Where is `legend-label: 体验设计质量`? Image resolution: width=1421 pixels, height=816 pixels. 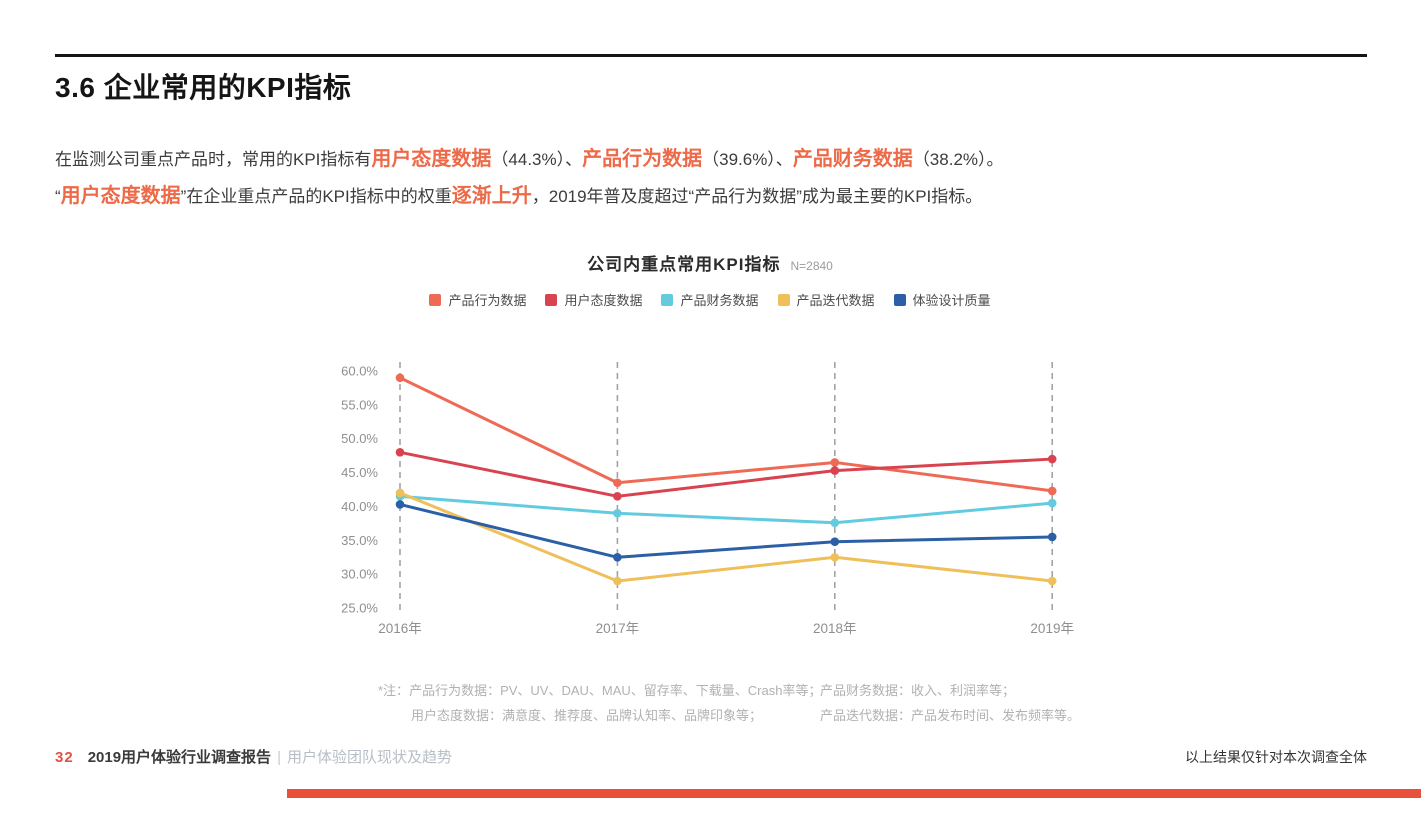 legend-label: 体验设计质量 is located at coordinates (951, 300).